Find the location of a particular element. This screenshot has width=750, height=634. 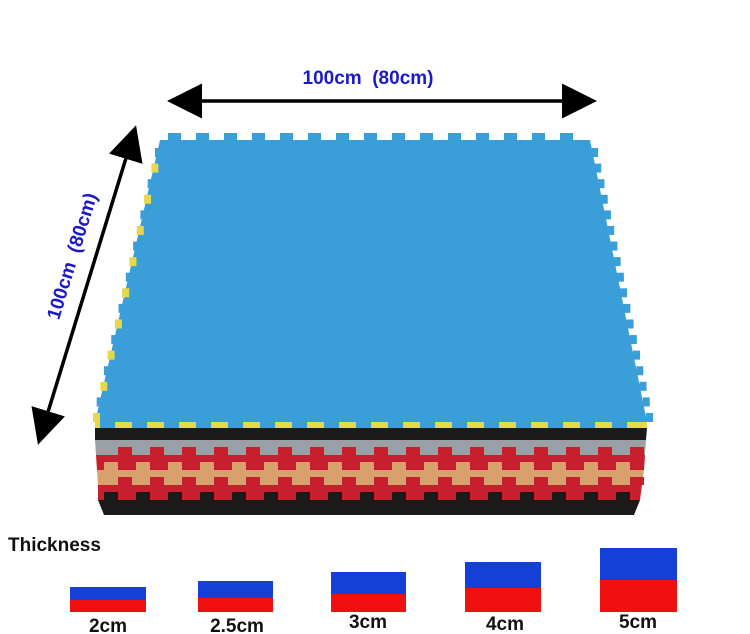

width-label: 100cm (80cm) is located at coordinates (368, 78).